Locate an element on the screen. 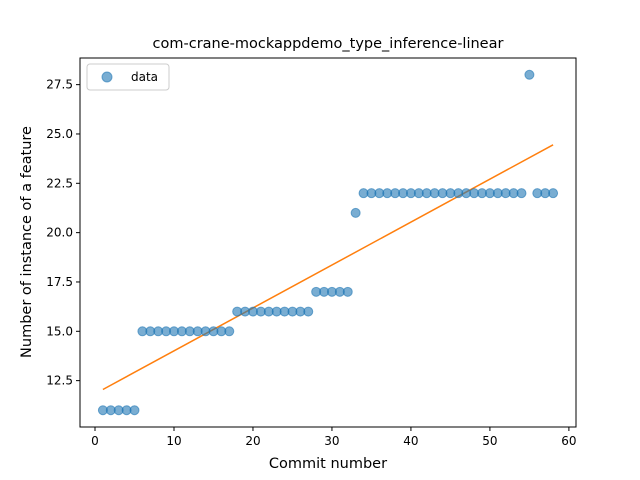 The width and height of the screenshot is (640, 480). legend-box is located at coordinates (128, 77).